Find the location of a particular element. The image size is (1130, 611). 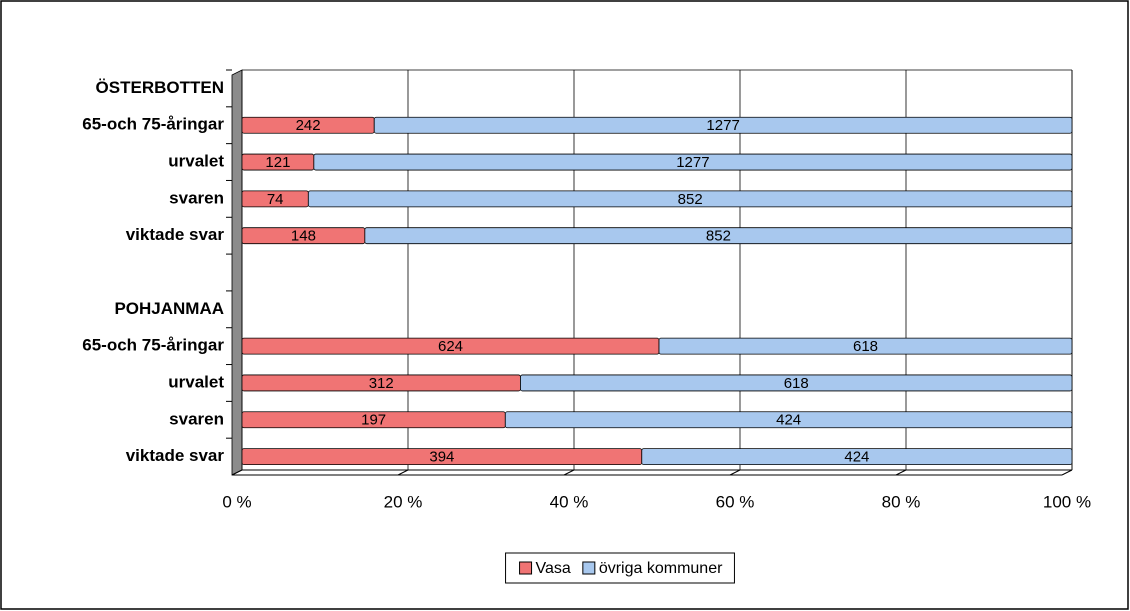

x-tick-label: 0 % is located at coordinates (236, 501).